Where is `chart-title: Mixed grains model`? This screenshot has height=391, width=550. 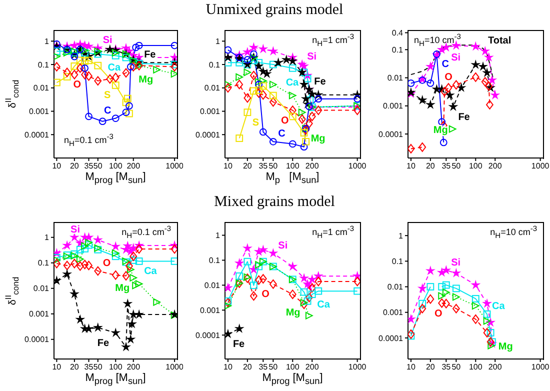 chart-title: Mixed grains model is located at coordinates (274, 202).